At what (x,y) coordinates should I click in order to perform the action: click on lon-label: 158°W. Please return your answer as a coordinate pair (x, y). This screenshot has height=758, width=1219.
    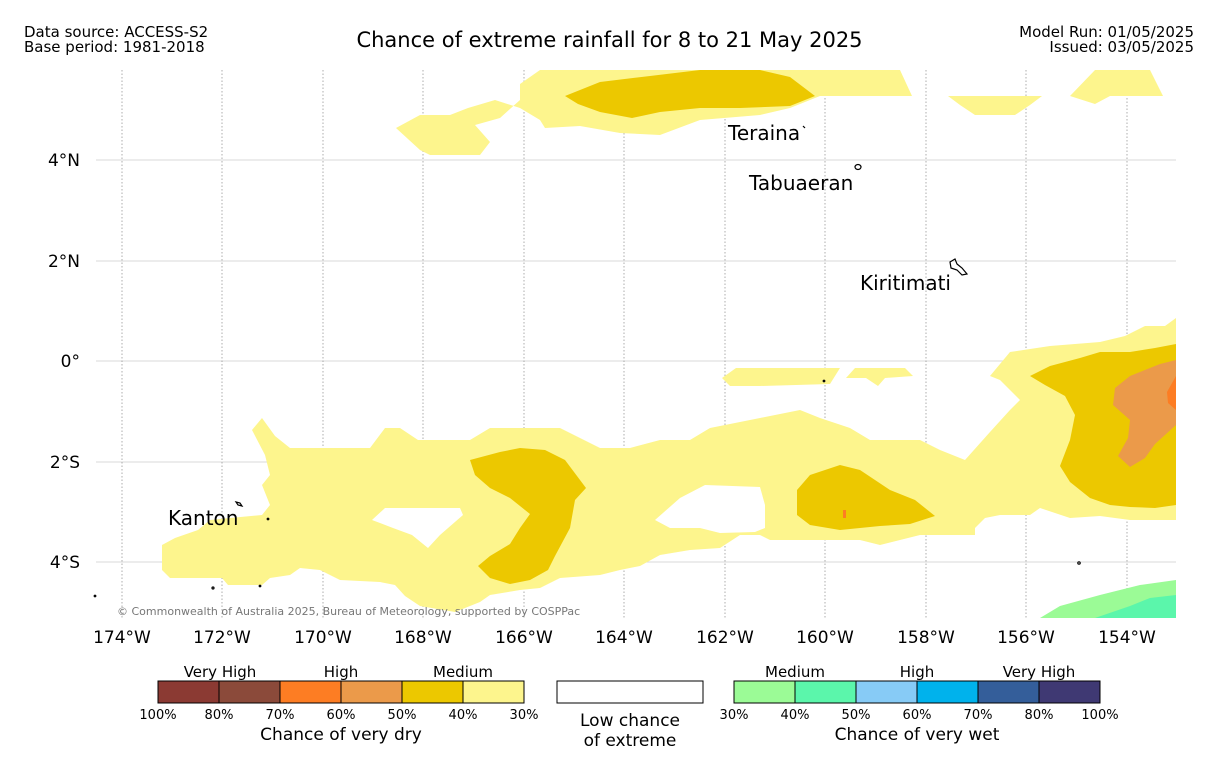
    Looking at the image, I should click on (926, 638).